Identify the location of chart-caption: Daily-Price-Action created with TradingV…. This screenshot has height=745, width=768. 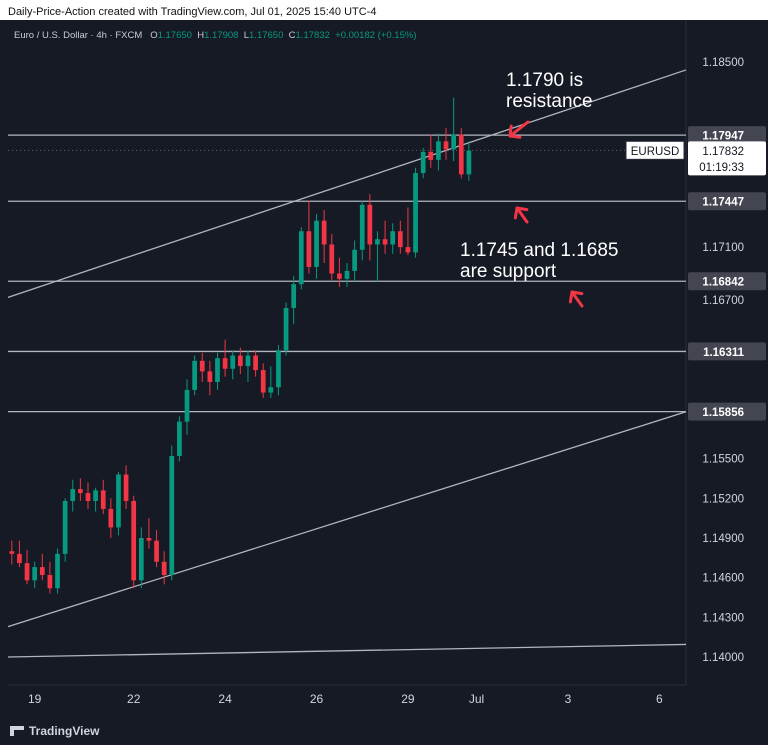
(192, 12).